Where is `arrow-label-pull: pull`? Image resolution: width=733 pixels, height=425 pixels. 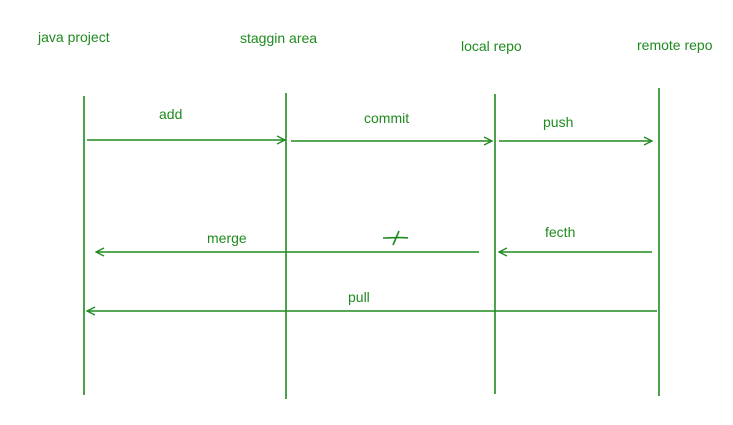 arrow-label-pull: pull is located at coordinates (359, 297).